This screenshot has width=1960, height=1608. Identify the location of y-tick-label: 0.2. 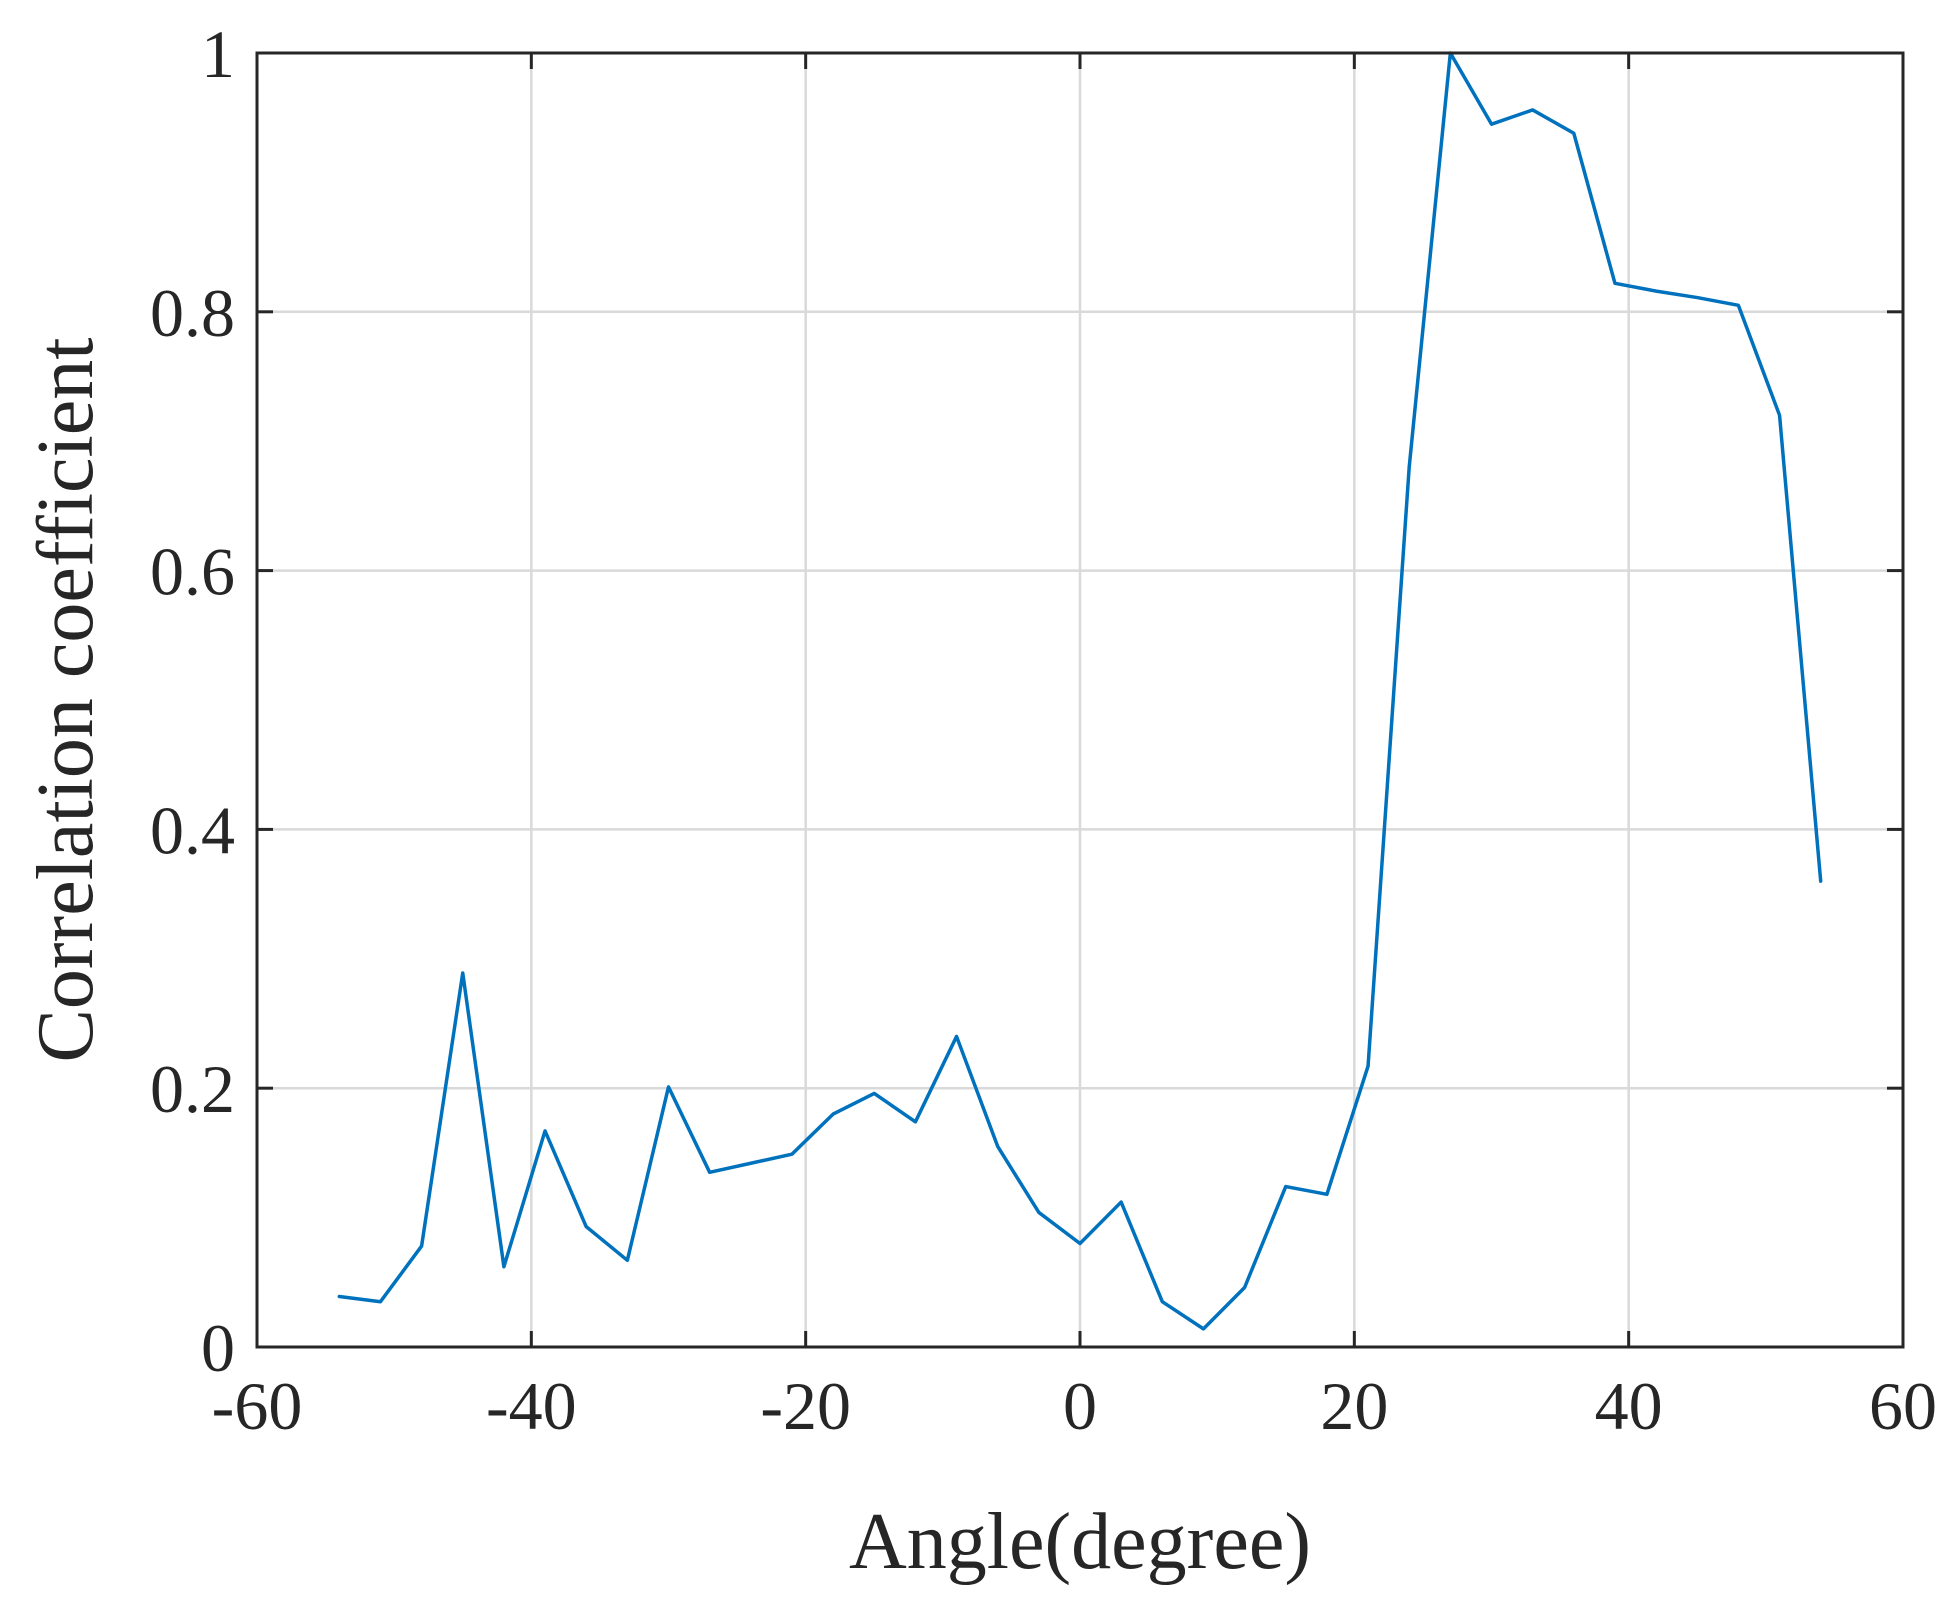
(192, 1089).